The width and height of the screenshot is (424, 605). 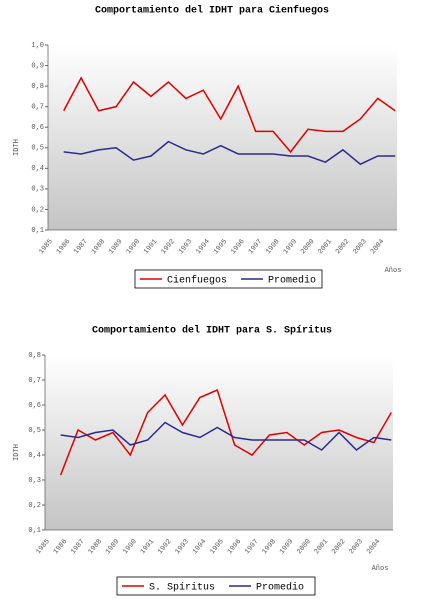 I want to click on y-tick-label: 0,9, so click(x=37, y=66).